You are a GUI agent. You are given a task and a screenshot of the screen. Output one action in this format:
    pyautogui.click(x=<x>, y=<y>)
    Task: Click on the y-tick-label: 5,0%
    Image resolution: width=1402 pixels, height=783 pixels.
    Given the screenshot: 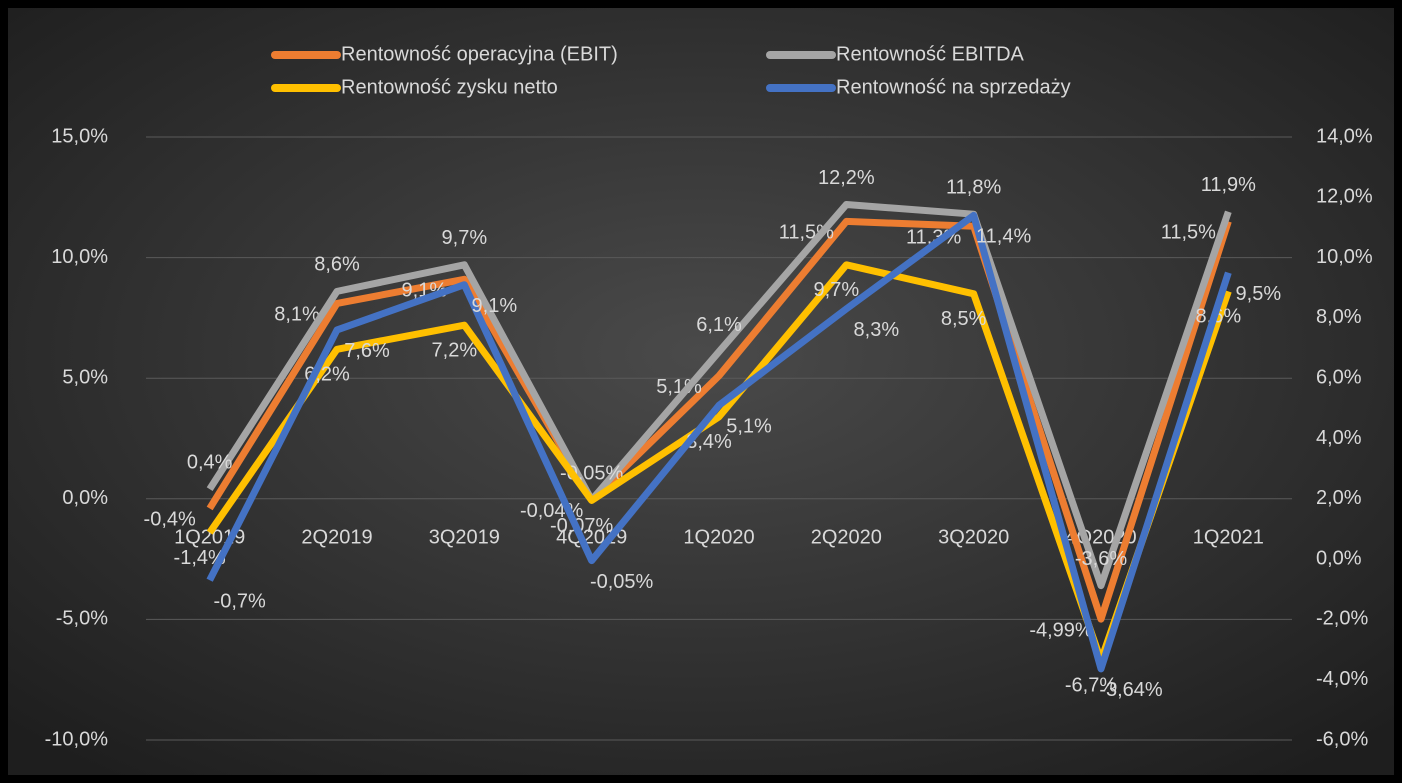 What is the action you would take?
    pyautogui.click(x=85, y=377)
    